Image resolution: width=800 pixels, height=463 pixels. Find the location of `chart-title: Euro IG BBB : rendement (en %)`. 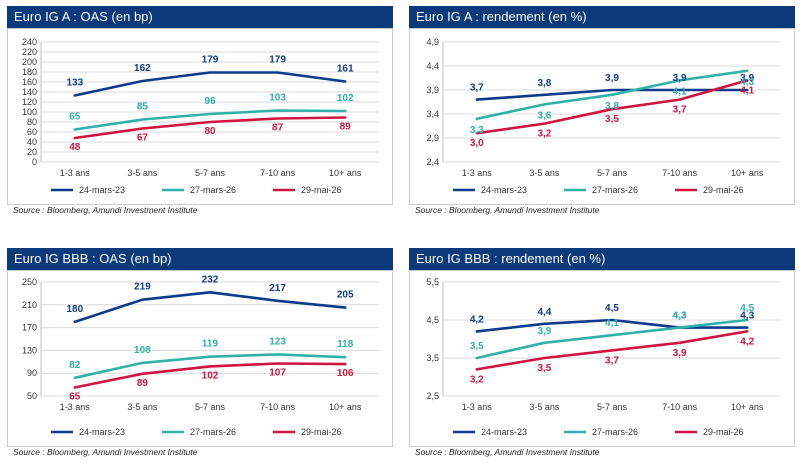

chart-title: Euro IG BBB : rendement (en %) is located at coordinates (602, 259).